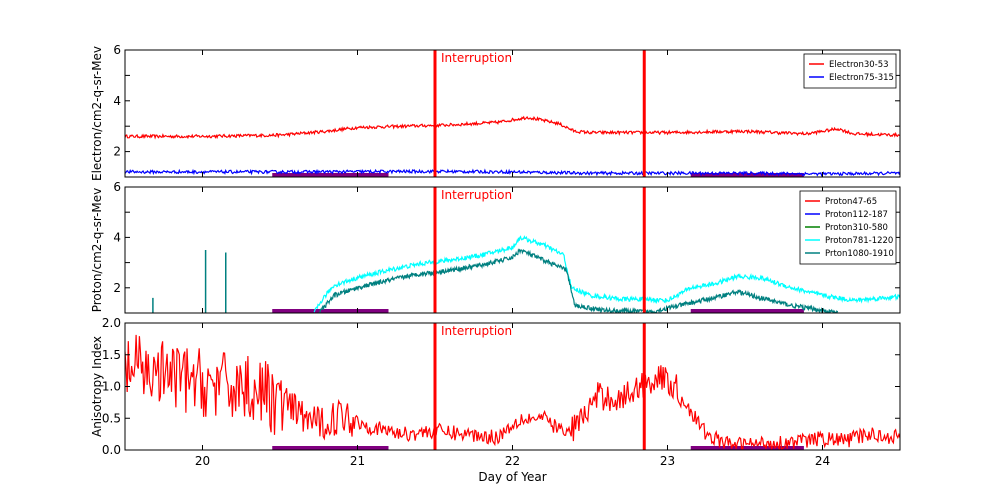 This screenshot has width=1000, height=500. I want to click on x-axis-label: Day of Year, so click(512, 477).